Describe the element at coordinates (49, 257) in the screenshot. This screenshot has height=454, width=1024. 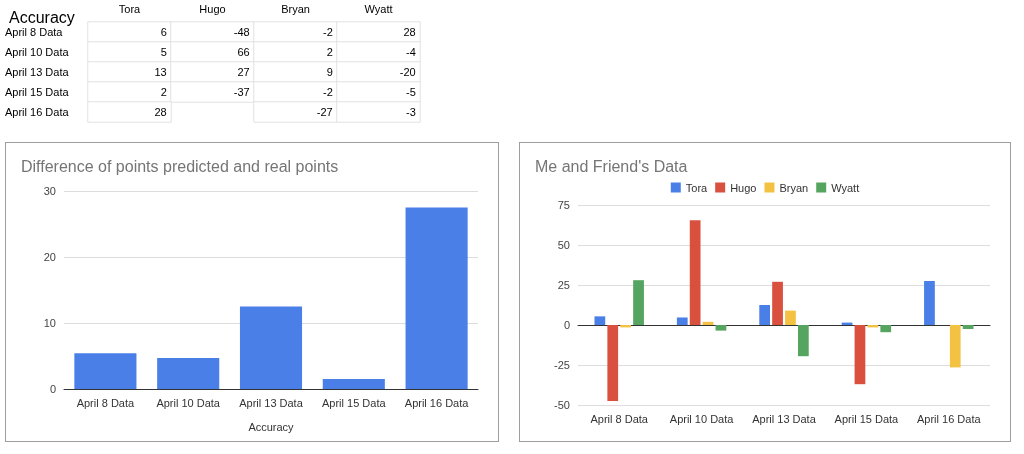
I see `y-tick-label: 20` at that location.